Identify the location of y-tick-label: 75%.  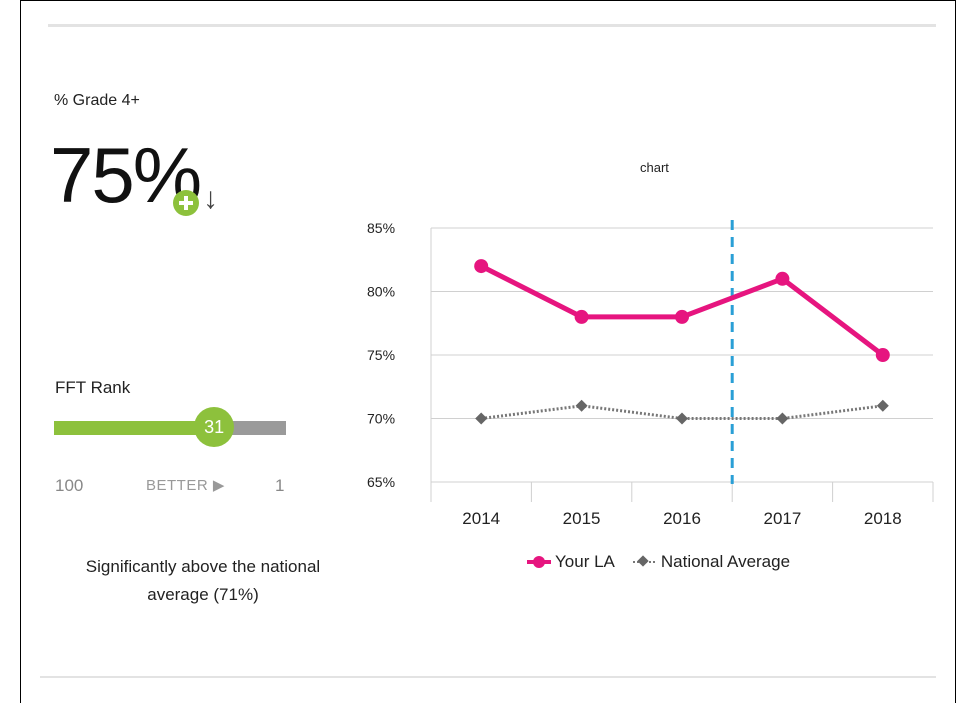
(381, 355).